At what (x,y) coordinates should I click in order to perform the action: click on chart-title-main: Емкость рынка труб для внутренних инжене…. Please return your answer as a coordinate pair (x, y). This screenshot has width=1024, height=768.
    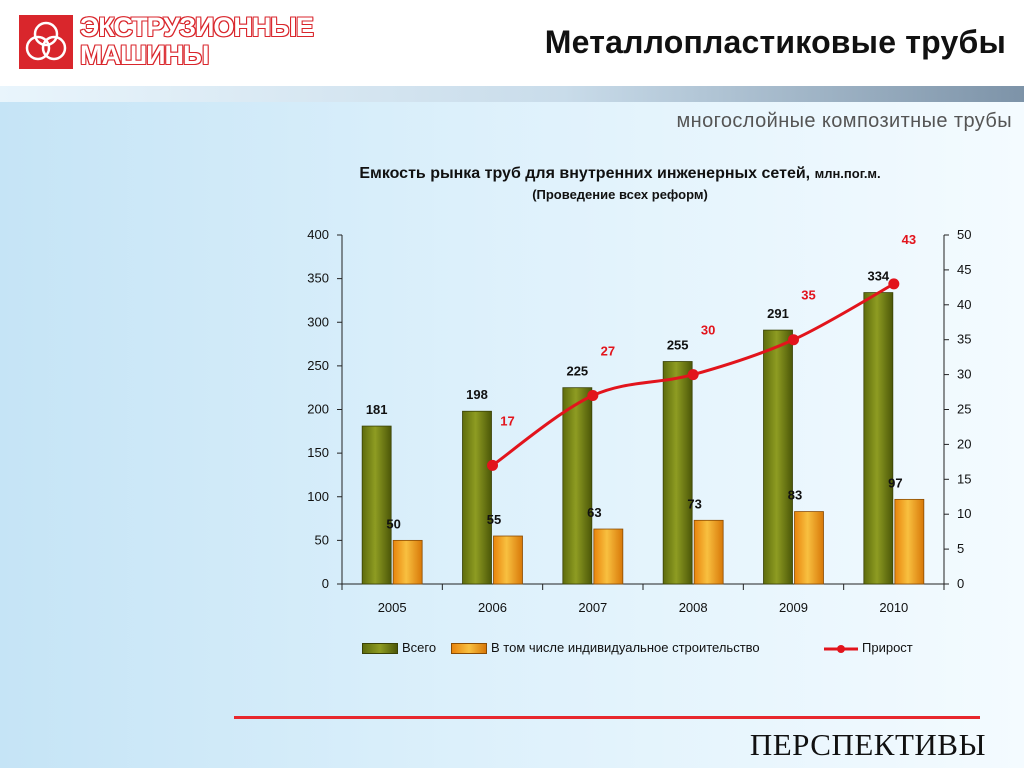
    Looking at the image, I should click on (585, 173).